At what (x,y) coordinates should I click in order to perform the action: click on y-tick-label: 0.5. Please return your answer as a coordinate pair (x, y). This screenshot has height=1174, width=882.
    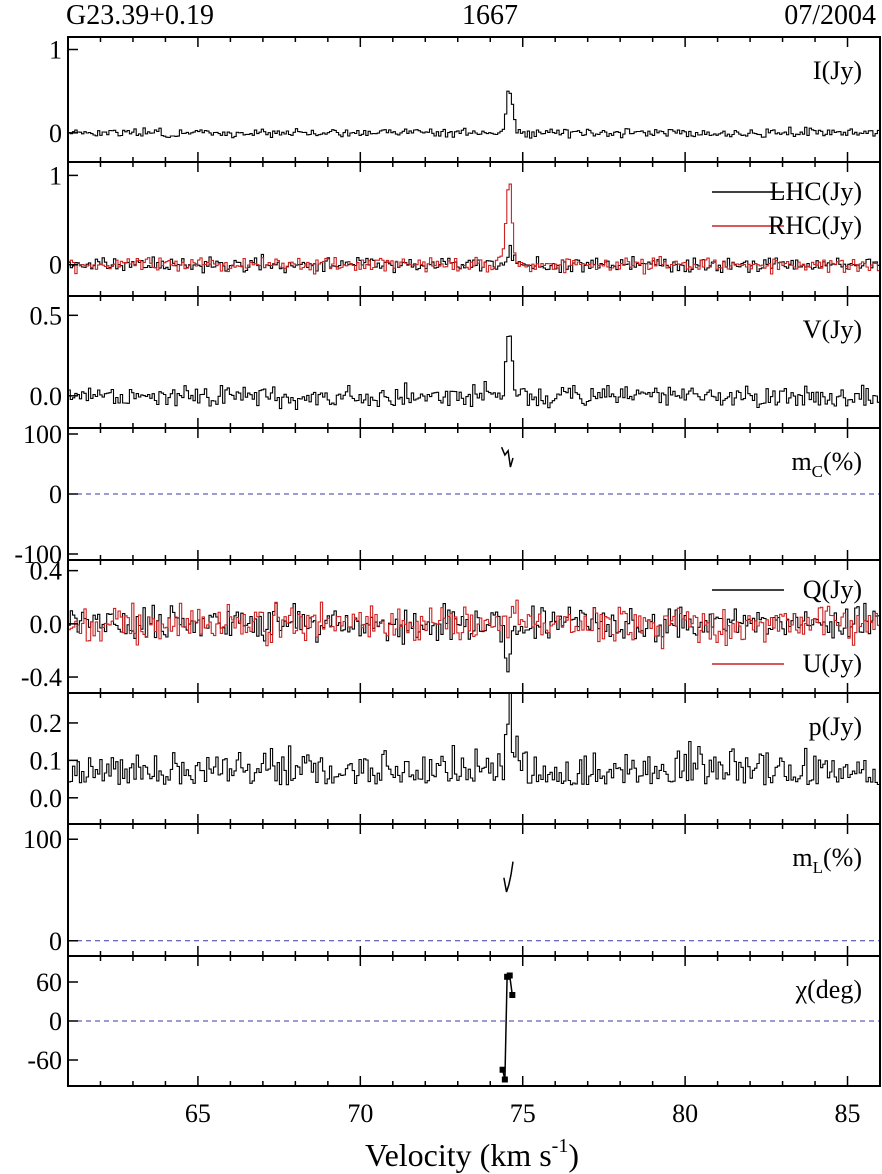
    Looking at the image, I should click on (46, 315).